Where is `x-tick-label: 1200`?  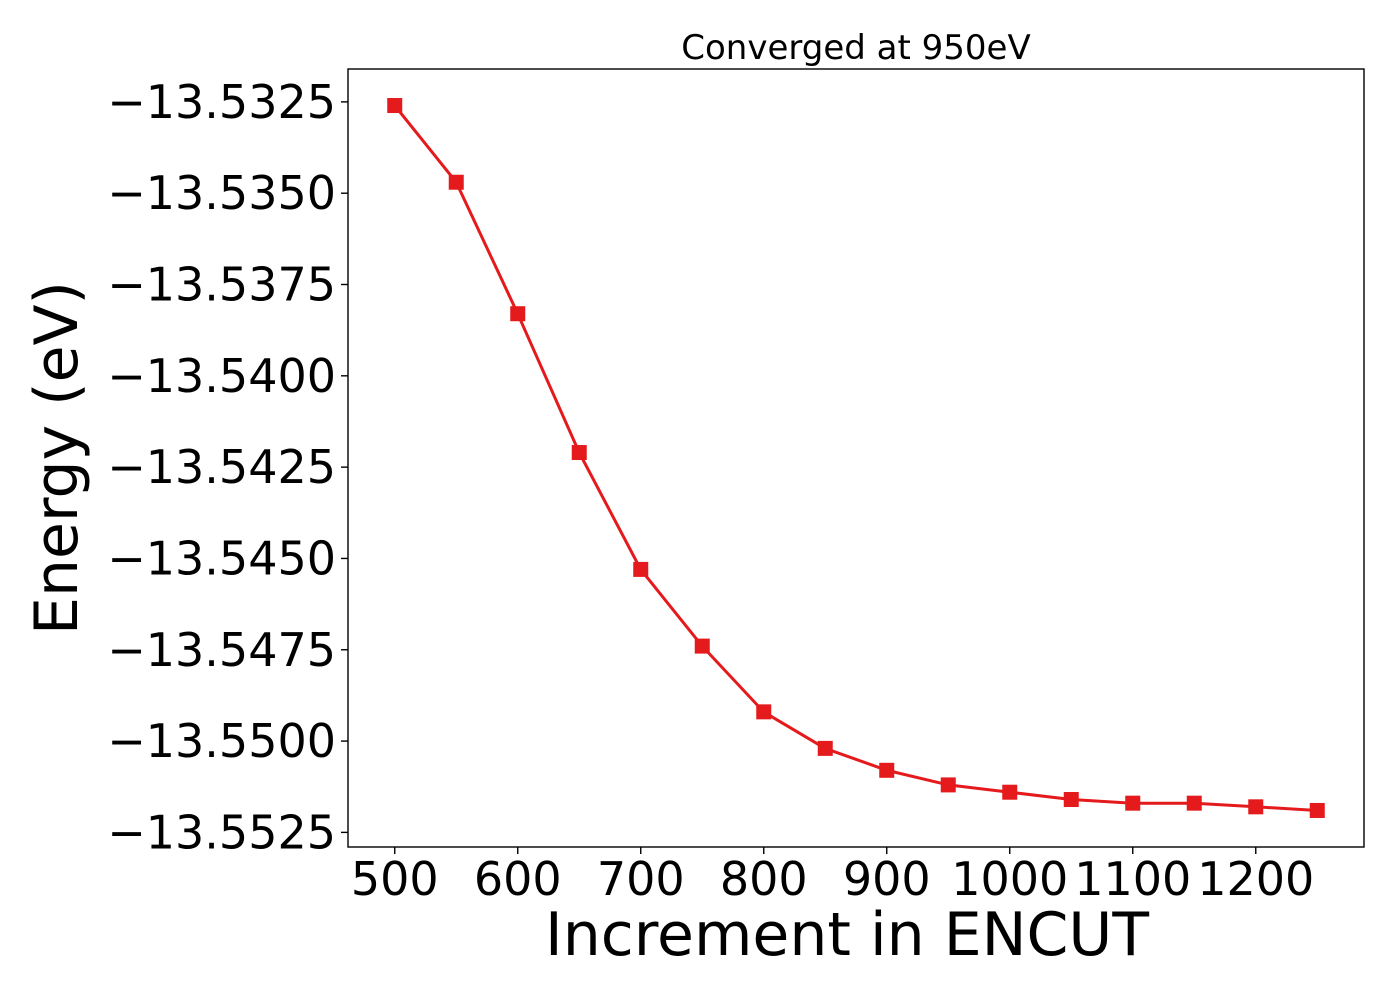
x-tick-label: 1200 is located at coordinates (1255, 879).